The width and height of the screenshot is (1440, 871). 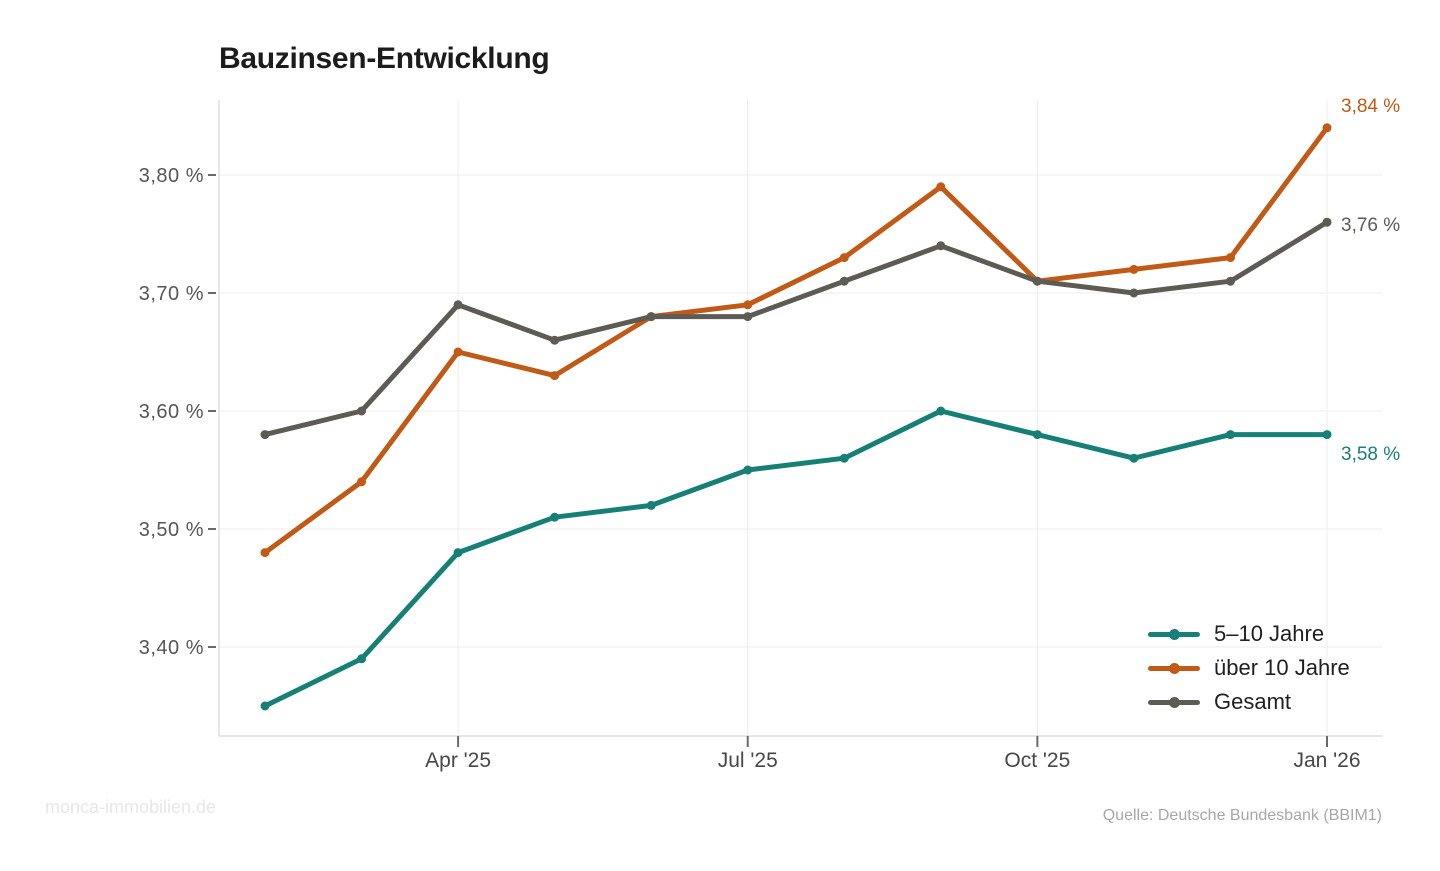 I want to click on x-tick-label: Jan '26, so click(x=1326, y=760).